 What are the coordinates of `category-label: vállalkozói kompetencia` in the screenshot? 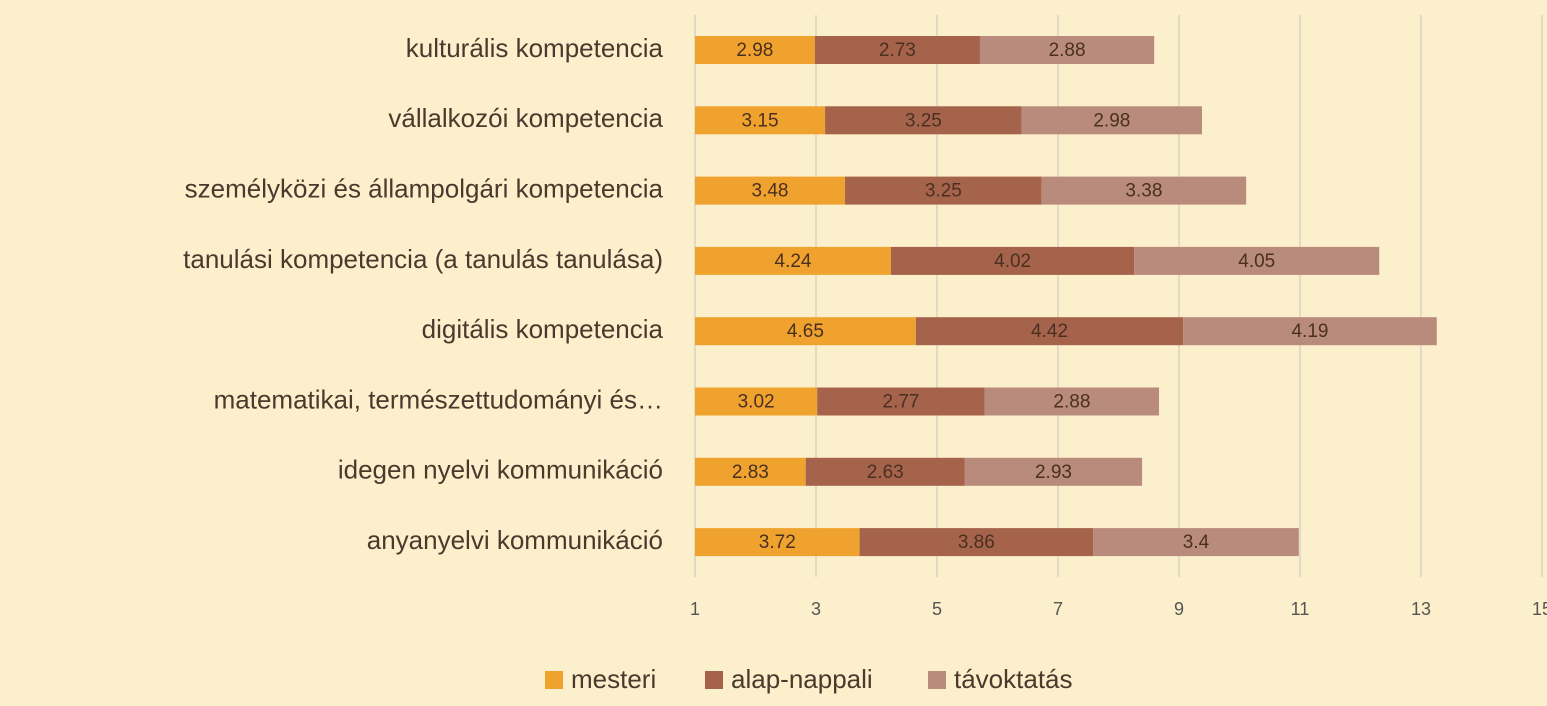 It's located at (525, 118).